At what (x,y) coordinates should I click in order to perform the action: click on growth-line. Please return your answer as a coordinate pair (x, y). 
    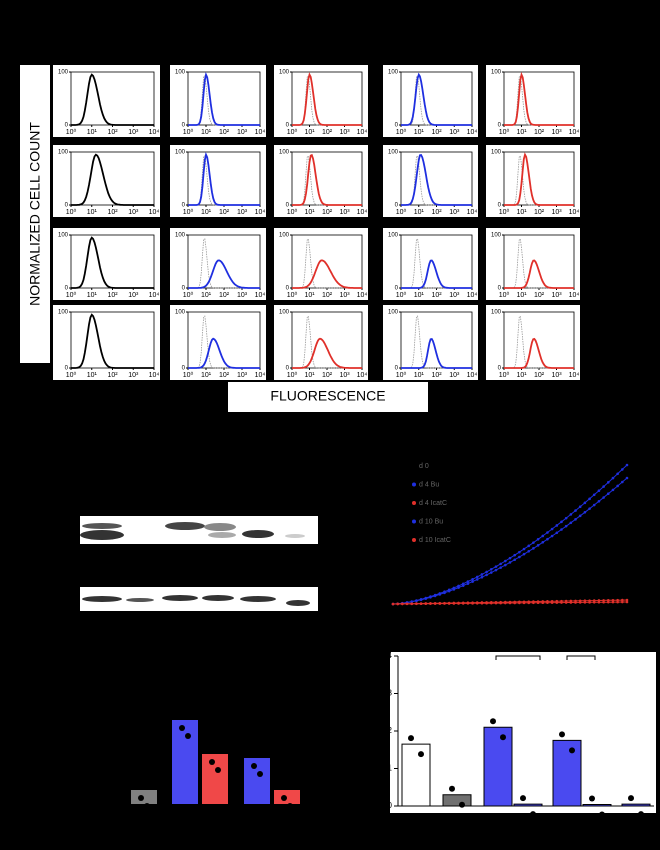
    Looking at the image, I should click on (510, 541).